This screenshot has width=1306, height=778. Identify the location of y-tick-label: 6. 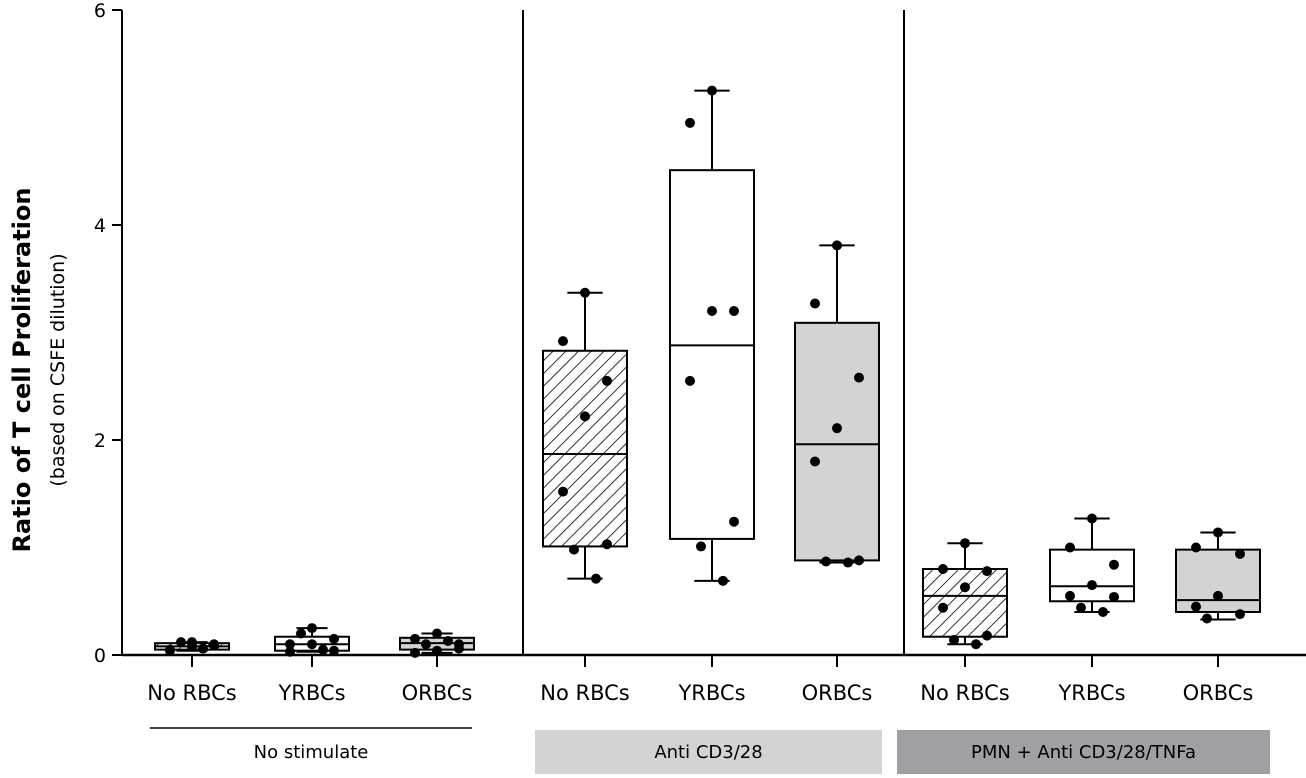
(100, 11).